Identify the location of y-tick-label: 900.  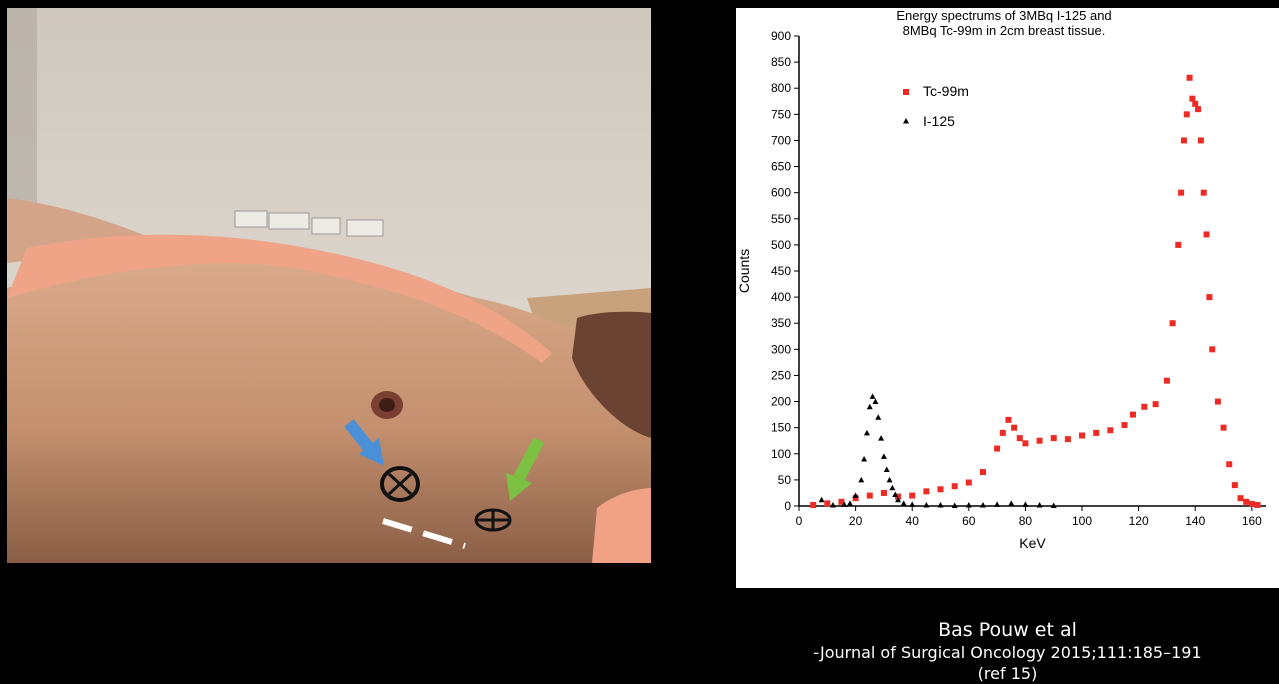
(781, 36).